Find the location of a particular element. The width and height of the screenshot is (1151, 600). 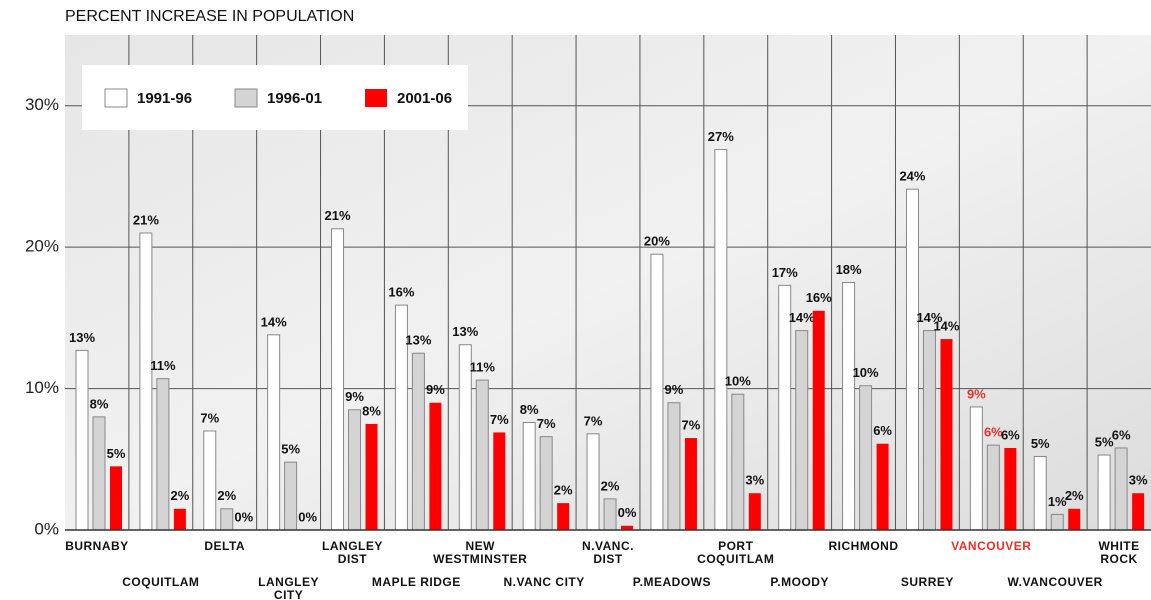

x-tick-label: P.MOODY is located at coordinates (799, 582).